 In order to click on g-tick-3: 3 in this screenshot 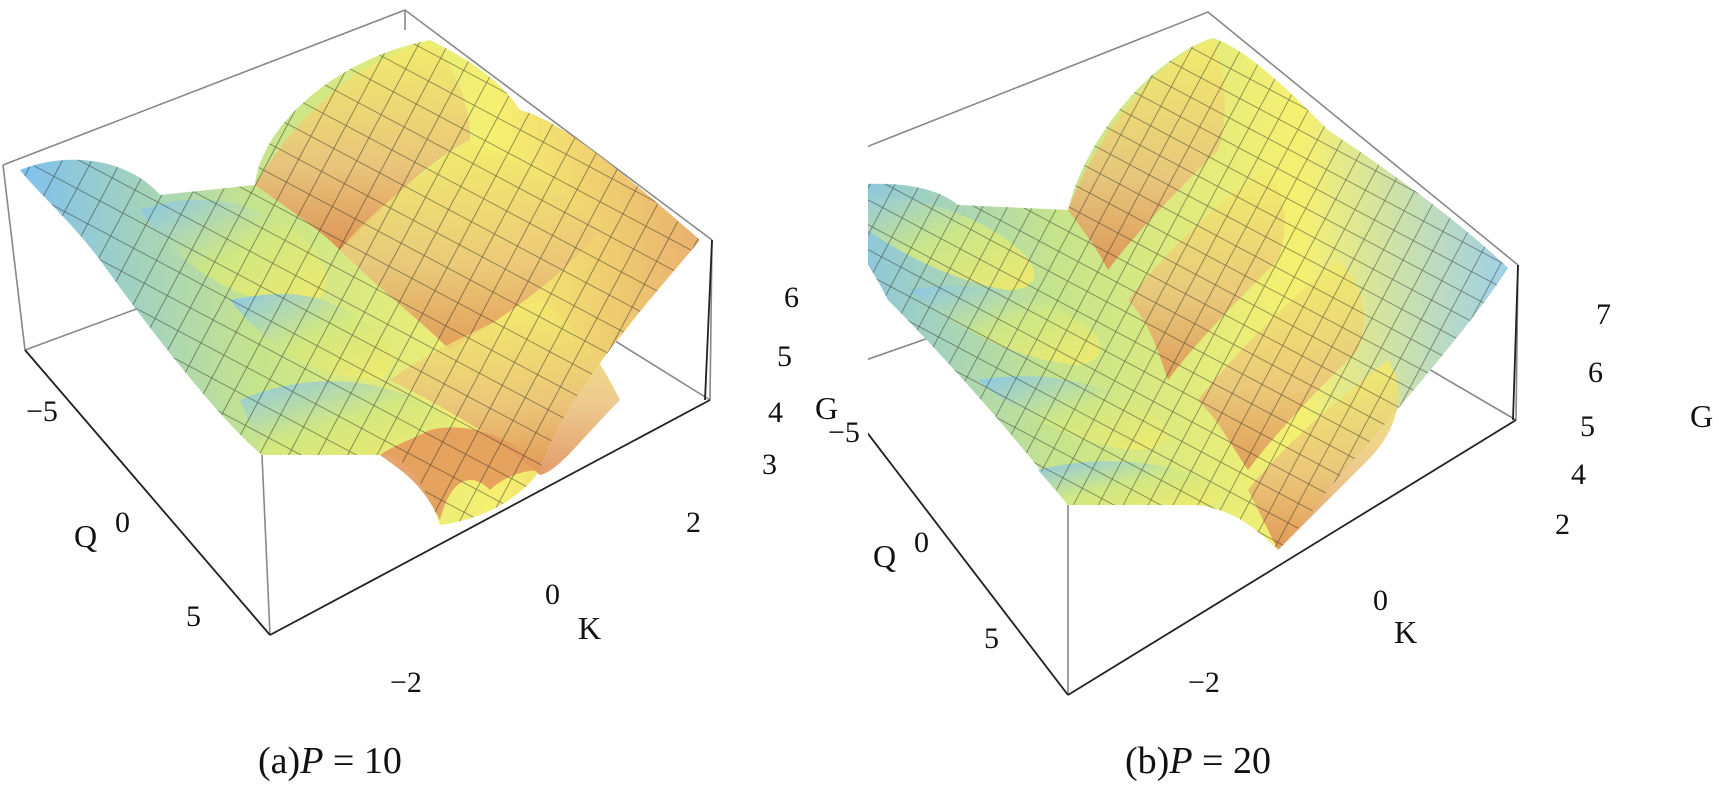, I will do `click(769, 464)`.